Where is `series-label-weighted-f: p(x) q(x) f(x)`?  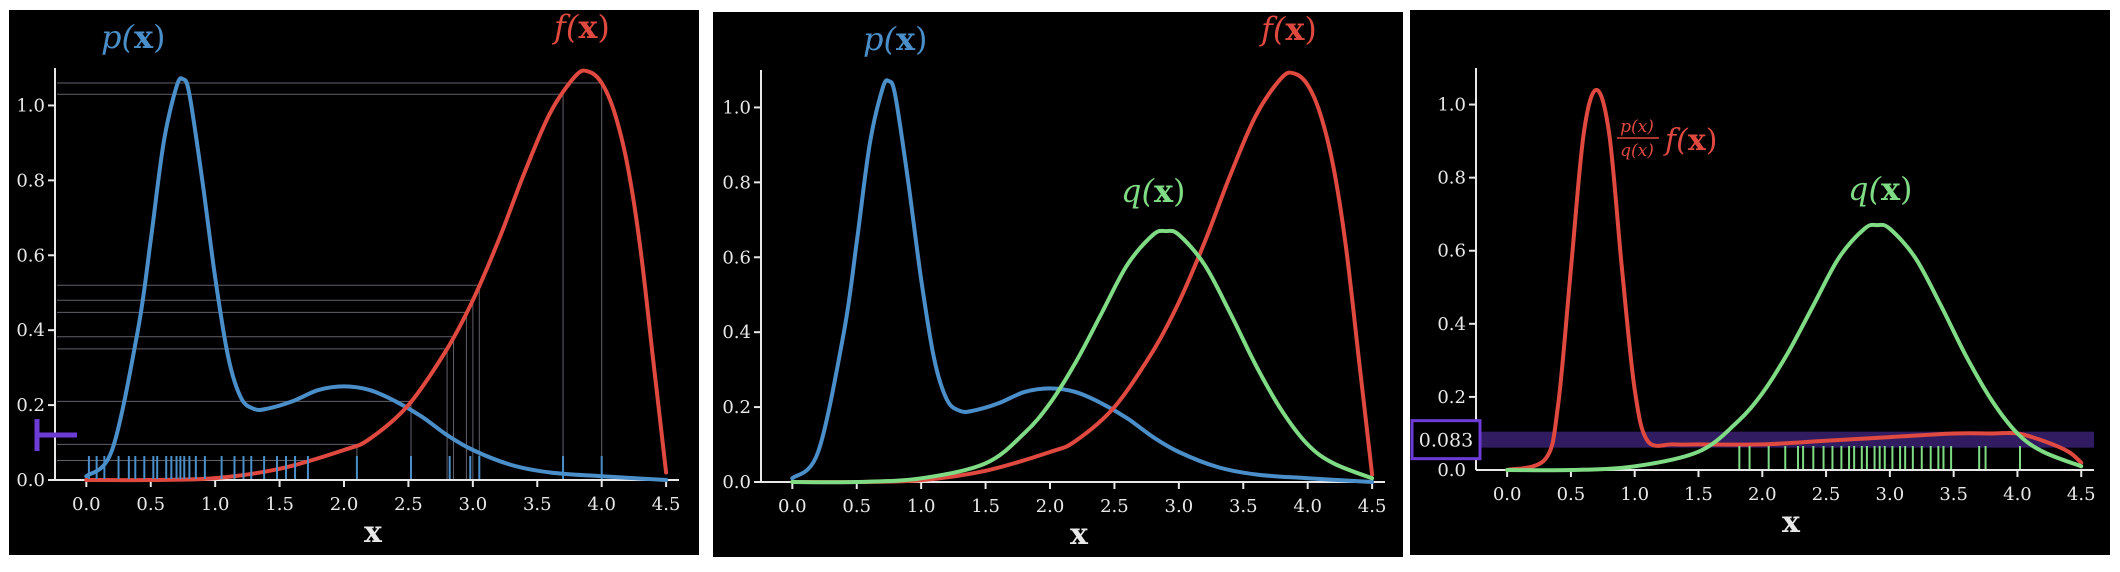
series-label-weighted-f: p(x) q(x) f(x) is located at coordinates (1667, 139).